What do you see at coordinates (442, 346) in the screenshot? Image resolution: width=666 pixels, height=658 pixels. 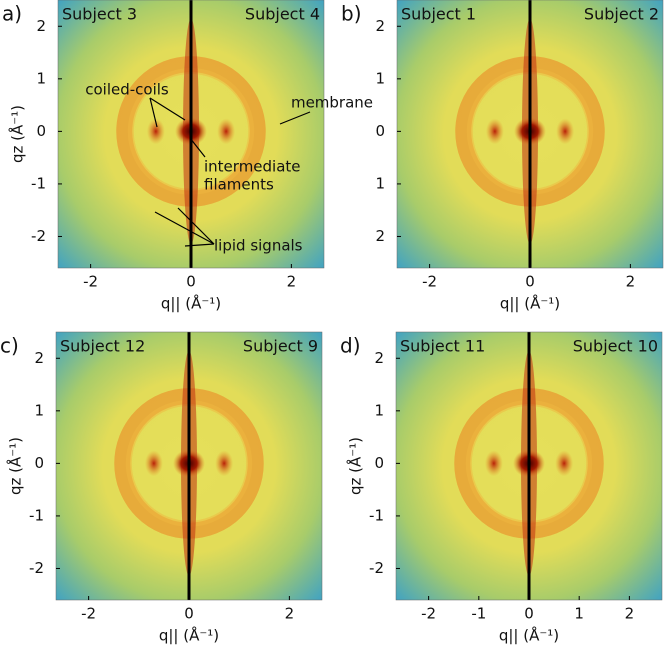 I see `subject-label: Subject 11` at bounding box center [442, 346].